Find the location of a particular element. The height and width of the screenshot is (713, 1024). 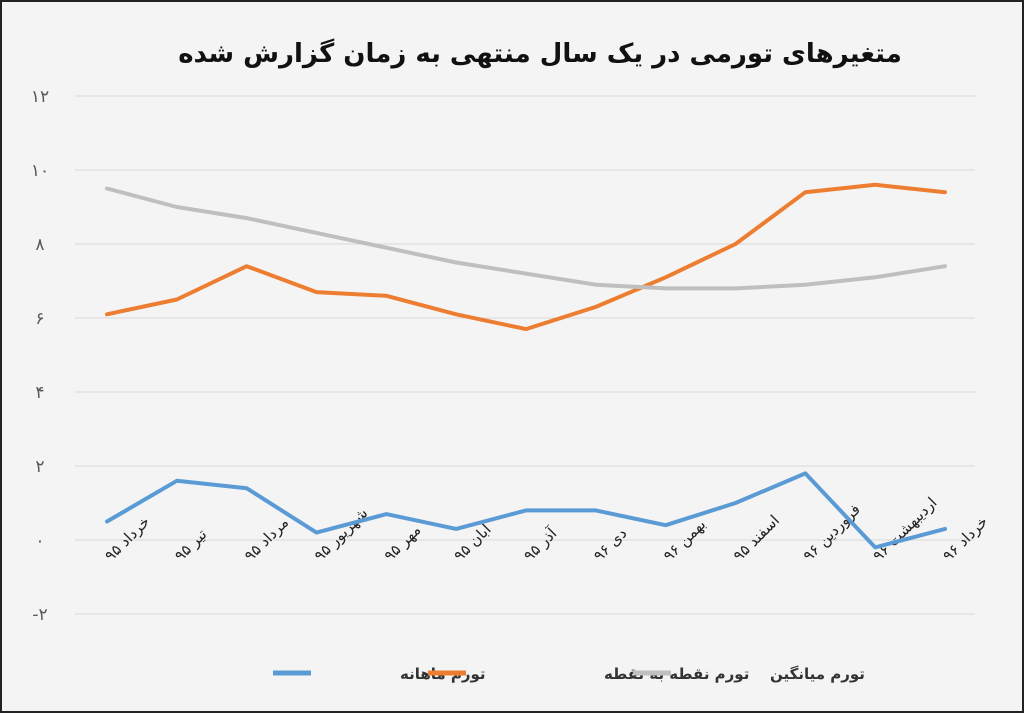

x-tick-label: آذر ۹۵ is located at coordinates (540, 544).